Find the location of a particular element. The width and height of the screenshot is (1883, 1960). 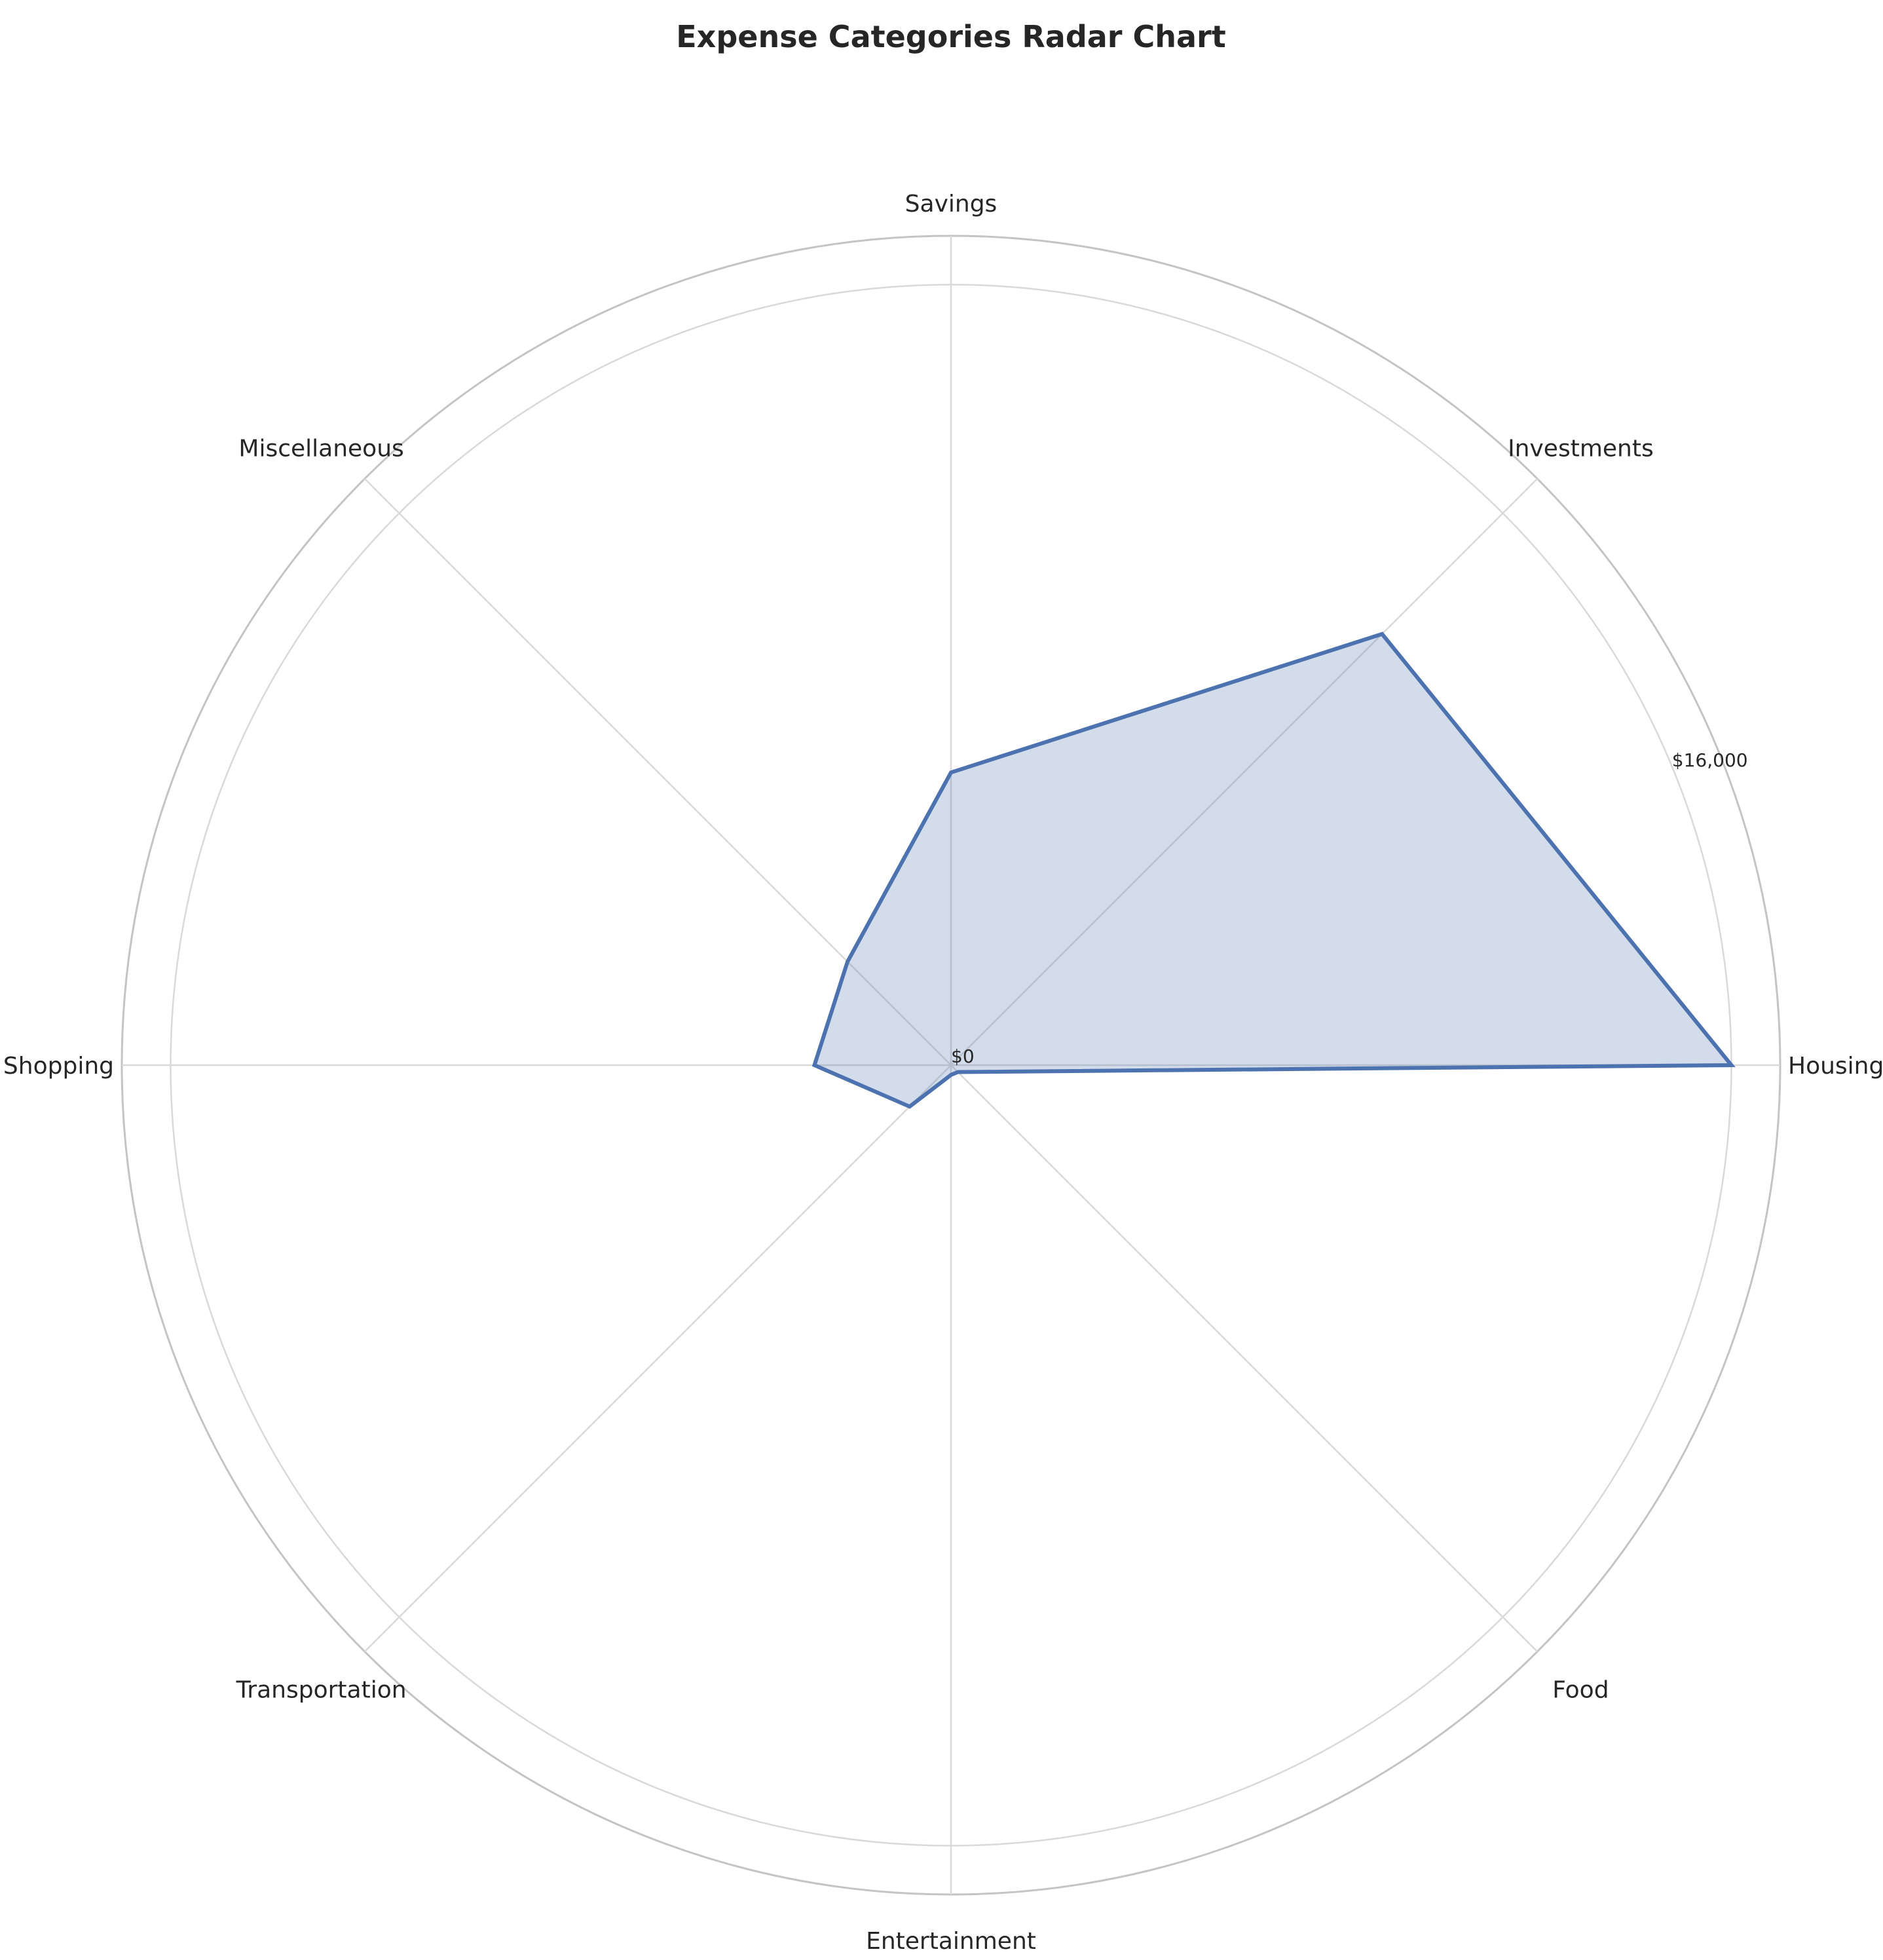

category-label-entertainment: Entertainment is located at coordinates (951, 1941).